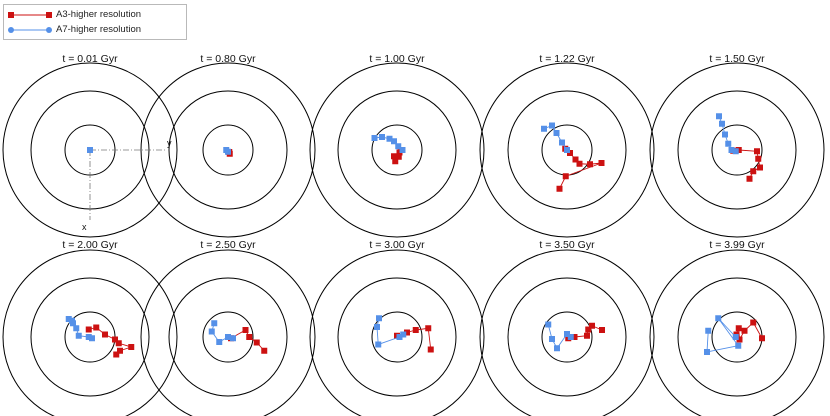 The height and width of the screenshot is (416, 830). I want to click on panel-4: t = 1.22 Gyr, so click(567, 145).